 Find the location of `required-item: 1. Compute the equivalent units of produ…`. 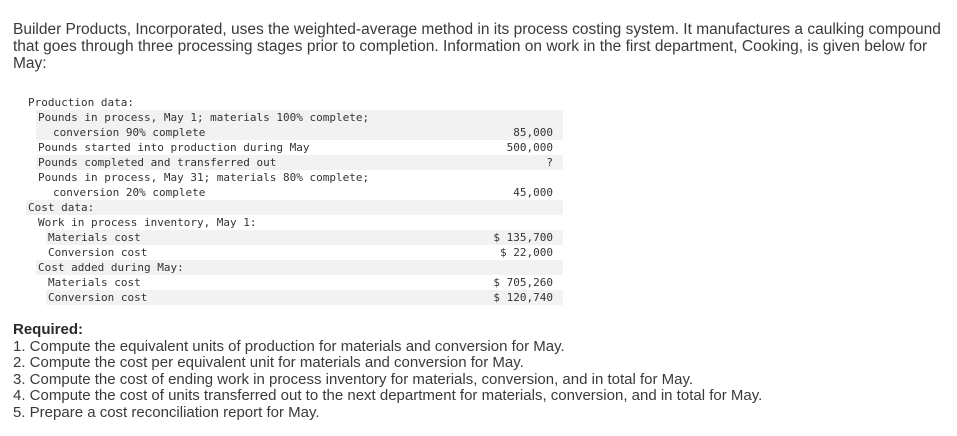

required-item: 1. Compute the equivalent units of produ… is located at coordinates (289, 346).